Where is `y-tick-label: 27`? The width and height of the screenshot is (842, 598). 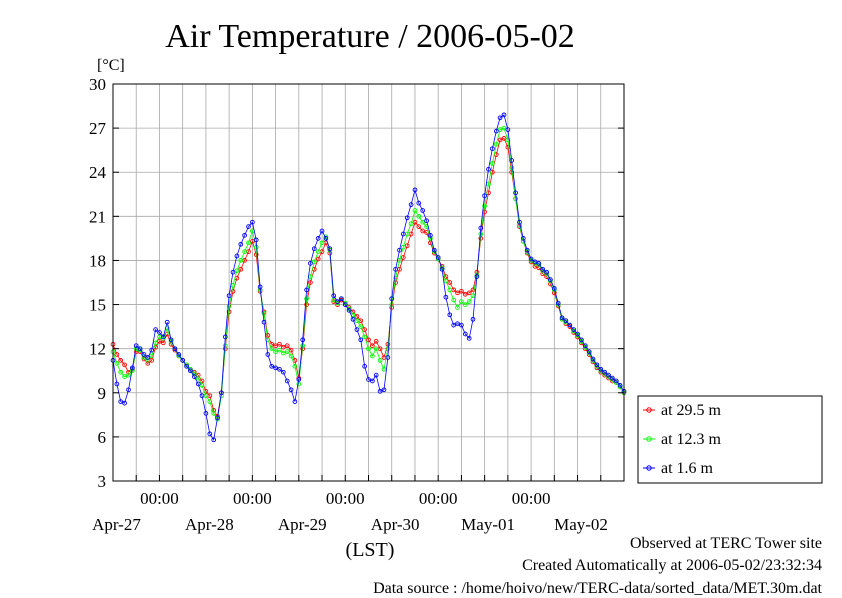
y-tick-label: 27 is located at coordinates (98, 128).